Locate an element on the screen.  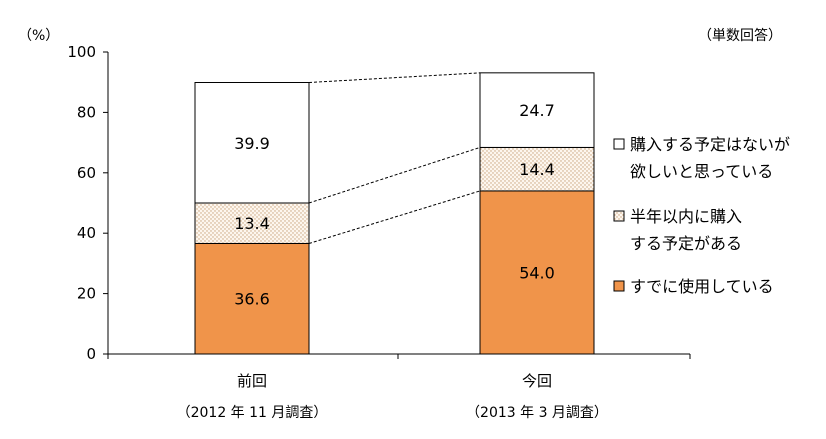
category-label: 今回 is located at coordinates (537, 381).